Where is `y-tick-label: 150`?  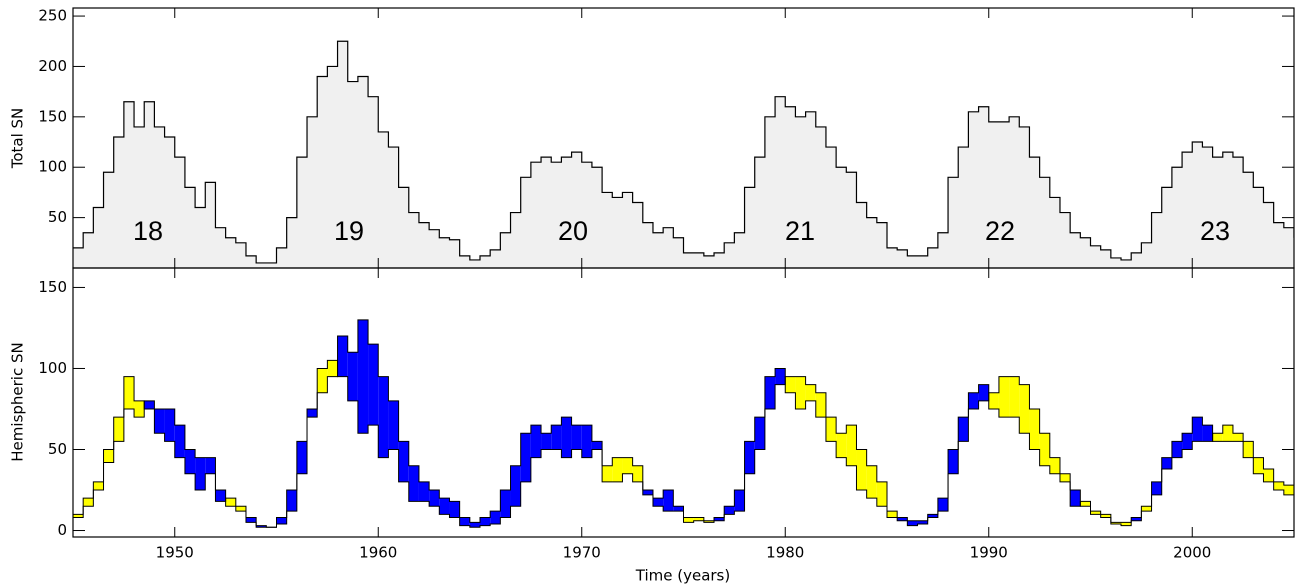
y-tick-label: 150 is located at coordinates (52, 116).